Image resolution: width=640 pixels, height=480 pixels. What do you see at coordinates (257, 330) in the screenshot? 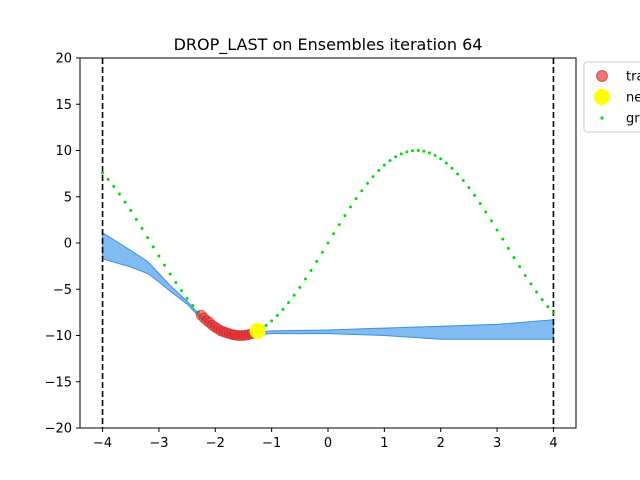
I see `new-point` at bounding box center [257, 330].